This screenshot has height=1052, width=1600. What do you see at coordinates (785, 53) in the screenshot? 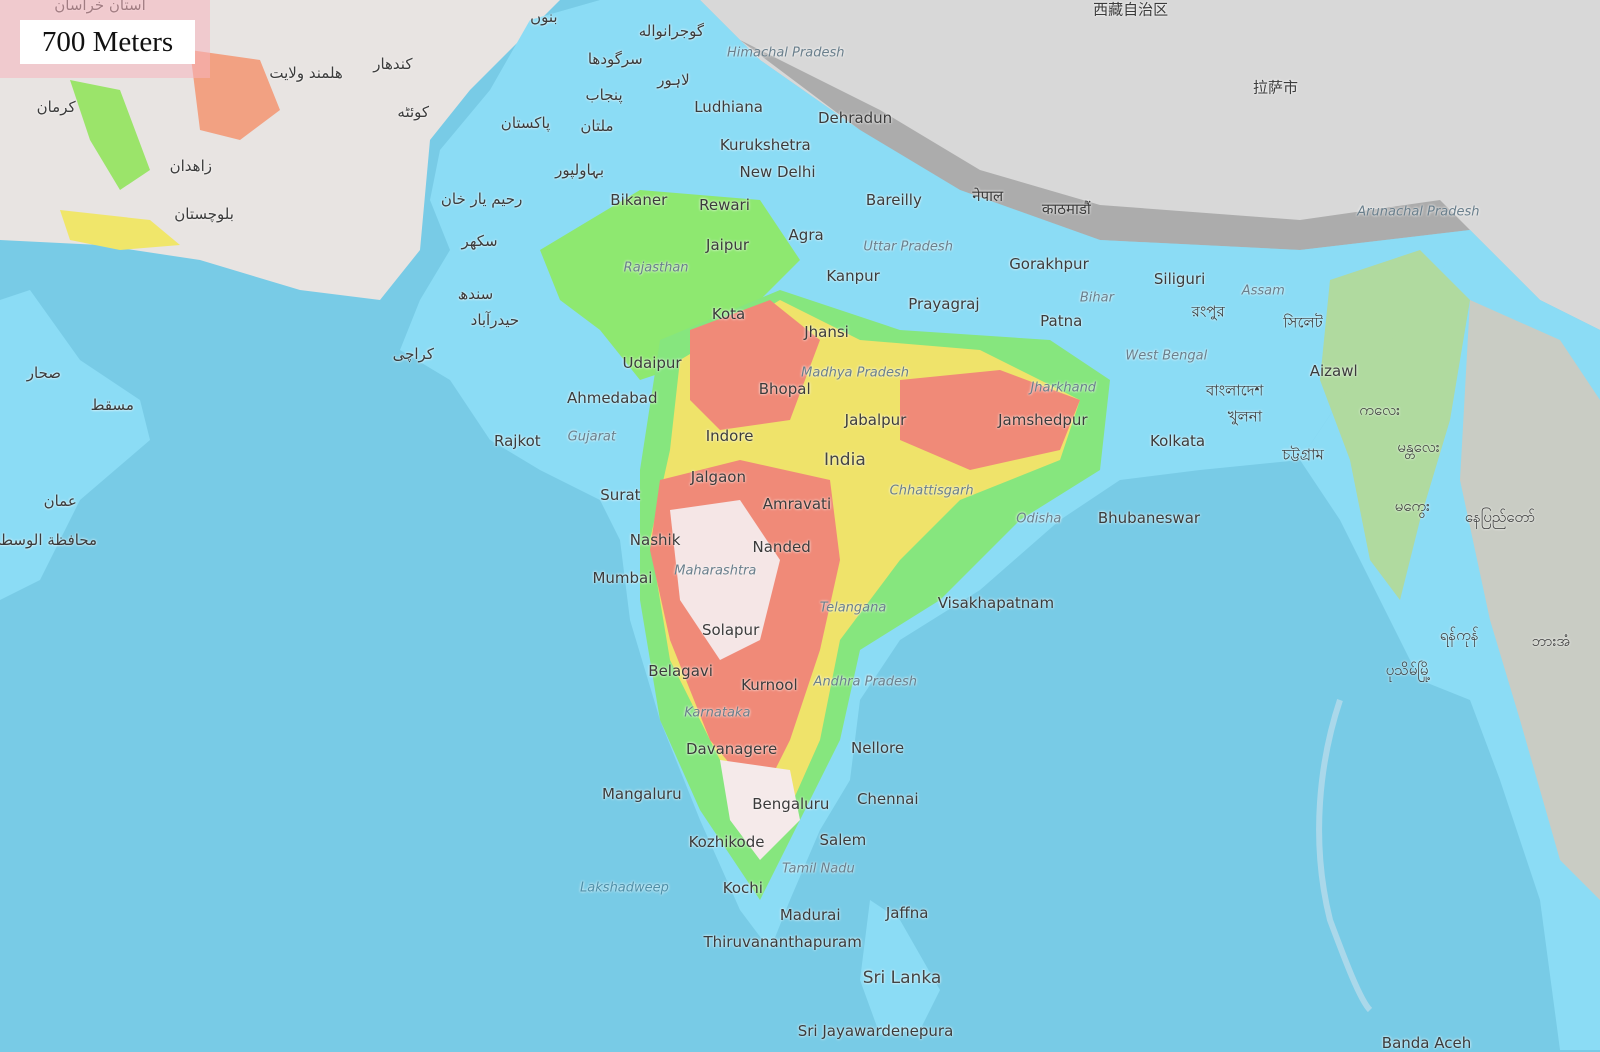
I see `region-label: Himachal Pradesh` at bounding box center [785, 53].